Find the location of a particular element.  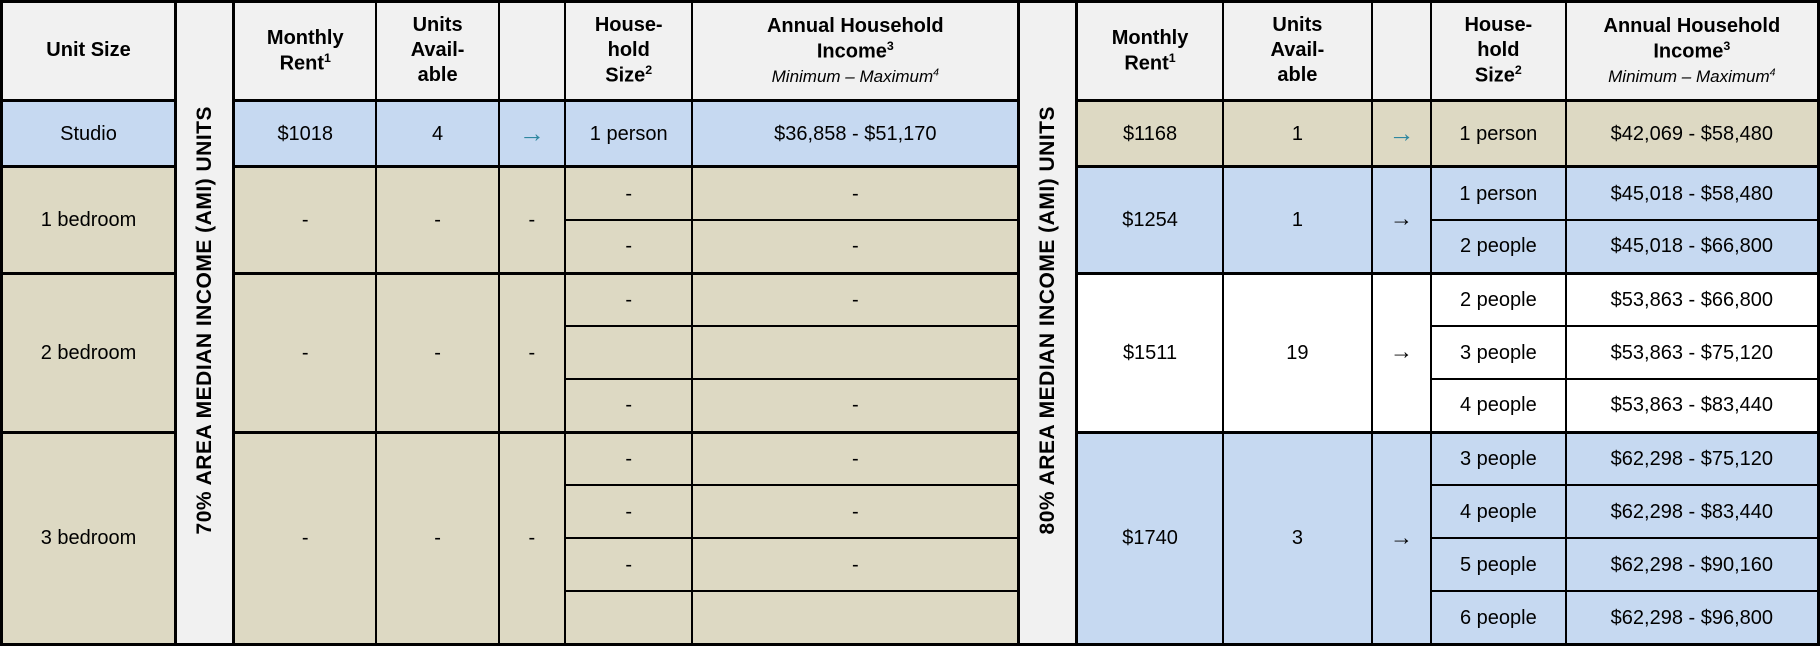

min-max-label: Minimum – Maximum is located at coordinates (1689, 77).